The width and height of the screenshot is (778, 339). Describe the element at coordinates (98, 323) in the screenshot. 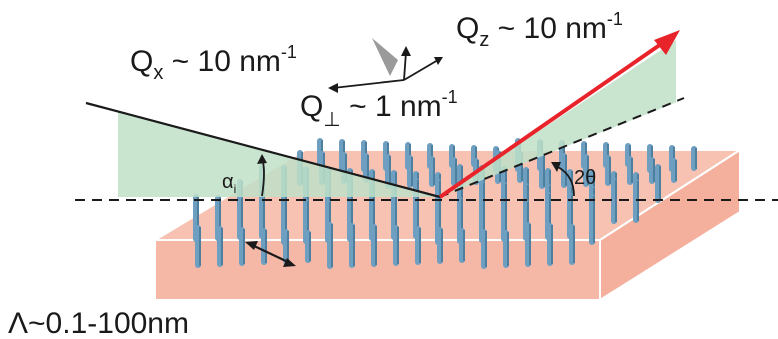

I see `period-label: Λ~0.1-100nm` at that location.